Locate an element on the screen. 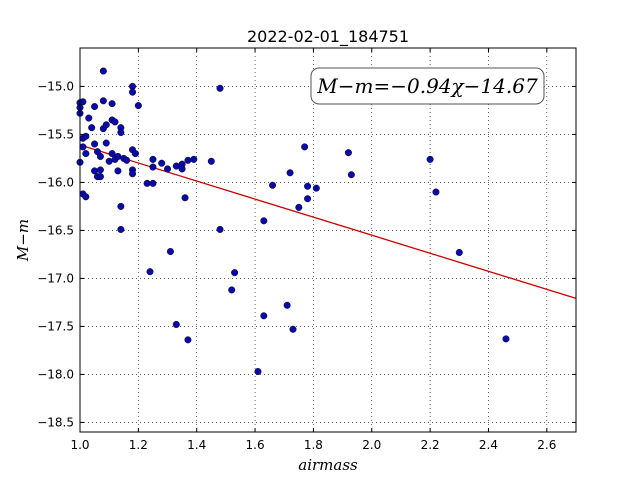 The height and width of the screenshot is (485, 640). x-tick-label: 1.2 is located at coordinates (138, 445).